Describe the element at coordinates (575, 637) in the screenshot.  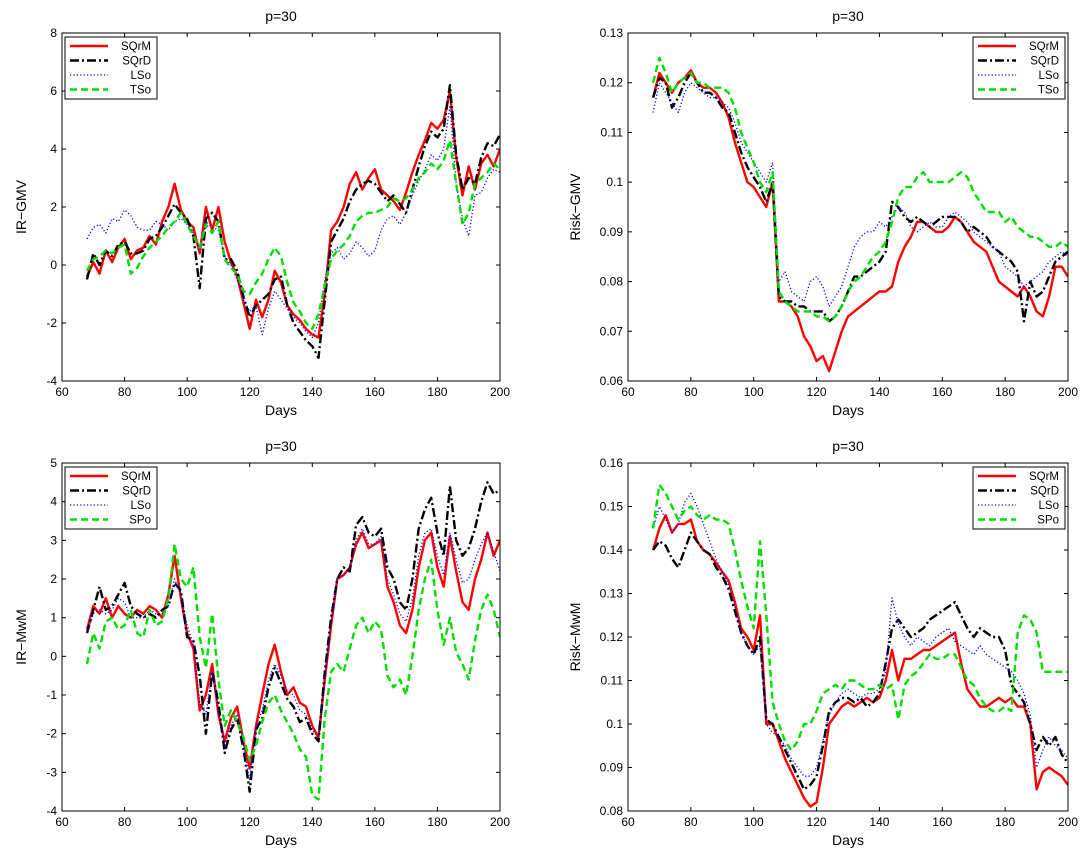
I see `y-axis-label: Risk−MwM` at that location.